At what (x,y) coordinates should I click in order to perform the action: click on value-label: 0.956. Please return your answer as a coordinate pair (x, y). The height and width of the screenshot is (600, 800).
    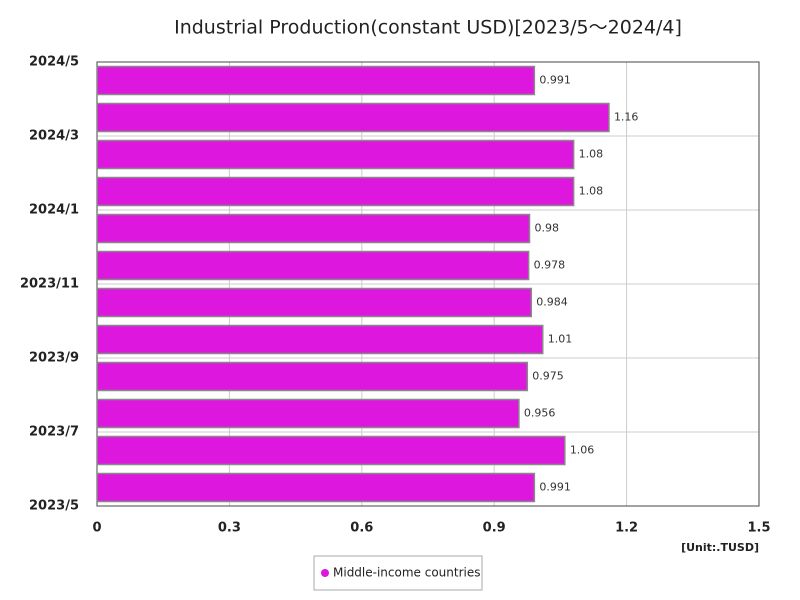
    Looking at the image, I should click on (540, 413).